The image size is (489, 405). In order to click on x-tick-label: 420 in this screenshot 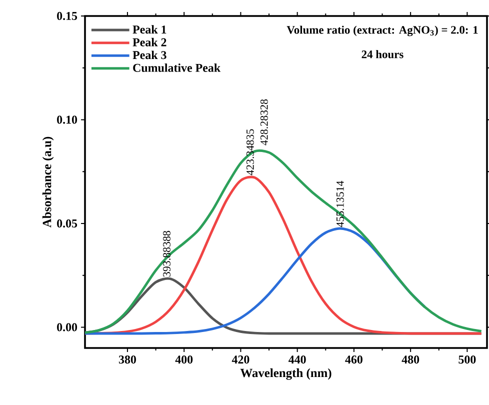, I will do `click(241, 360)`.